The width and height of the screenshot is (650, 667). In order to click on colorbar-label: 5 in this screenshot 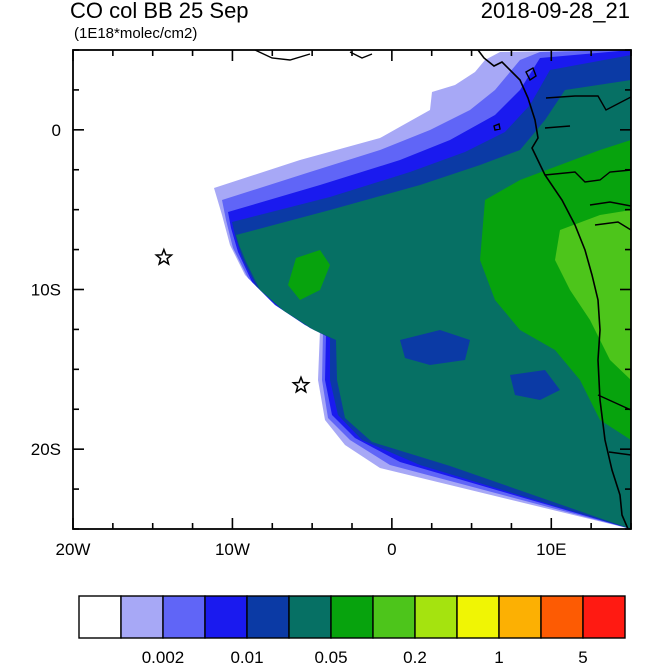, I will do `click(582, 657)`.